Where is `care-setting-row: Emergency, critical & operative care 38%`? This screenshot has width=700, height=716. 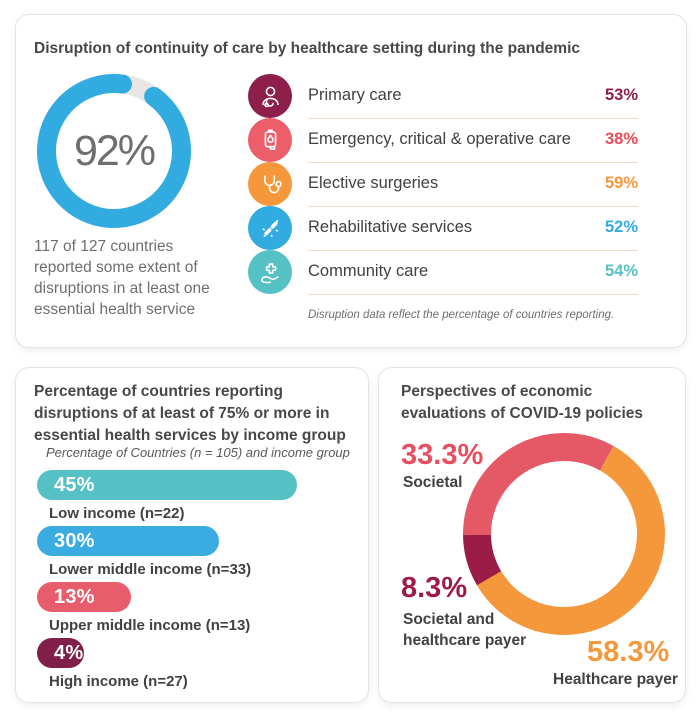
care-setting-row: Emergency, critical & operative care 38% is located at coordinates (443, 140).